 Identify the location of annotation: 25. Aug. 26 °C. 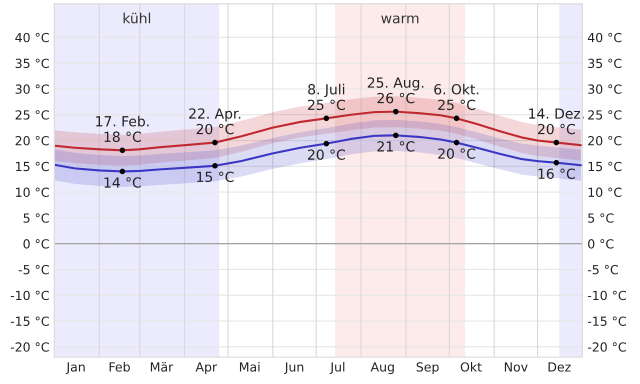
(396, 90).